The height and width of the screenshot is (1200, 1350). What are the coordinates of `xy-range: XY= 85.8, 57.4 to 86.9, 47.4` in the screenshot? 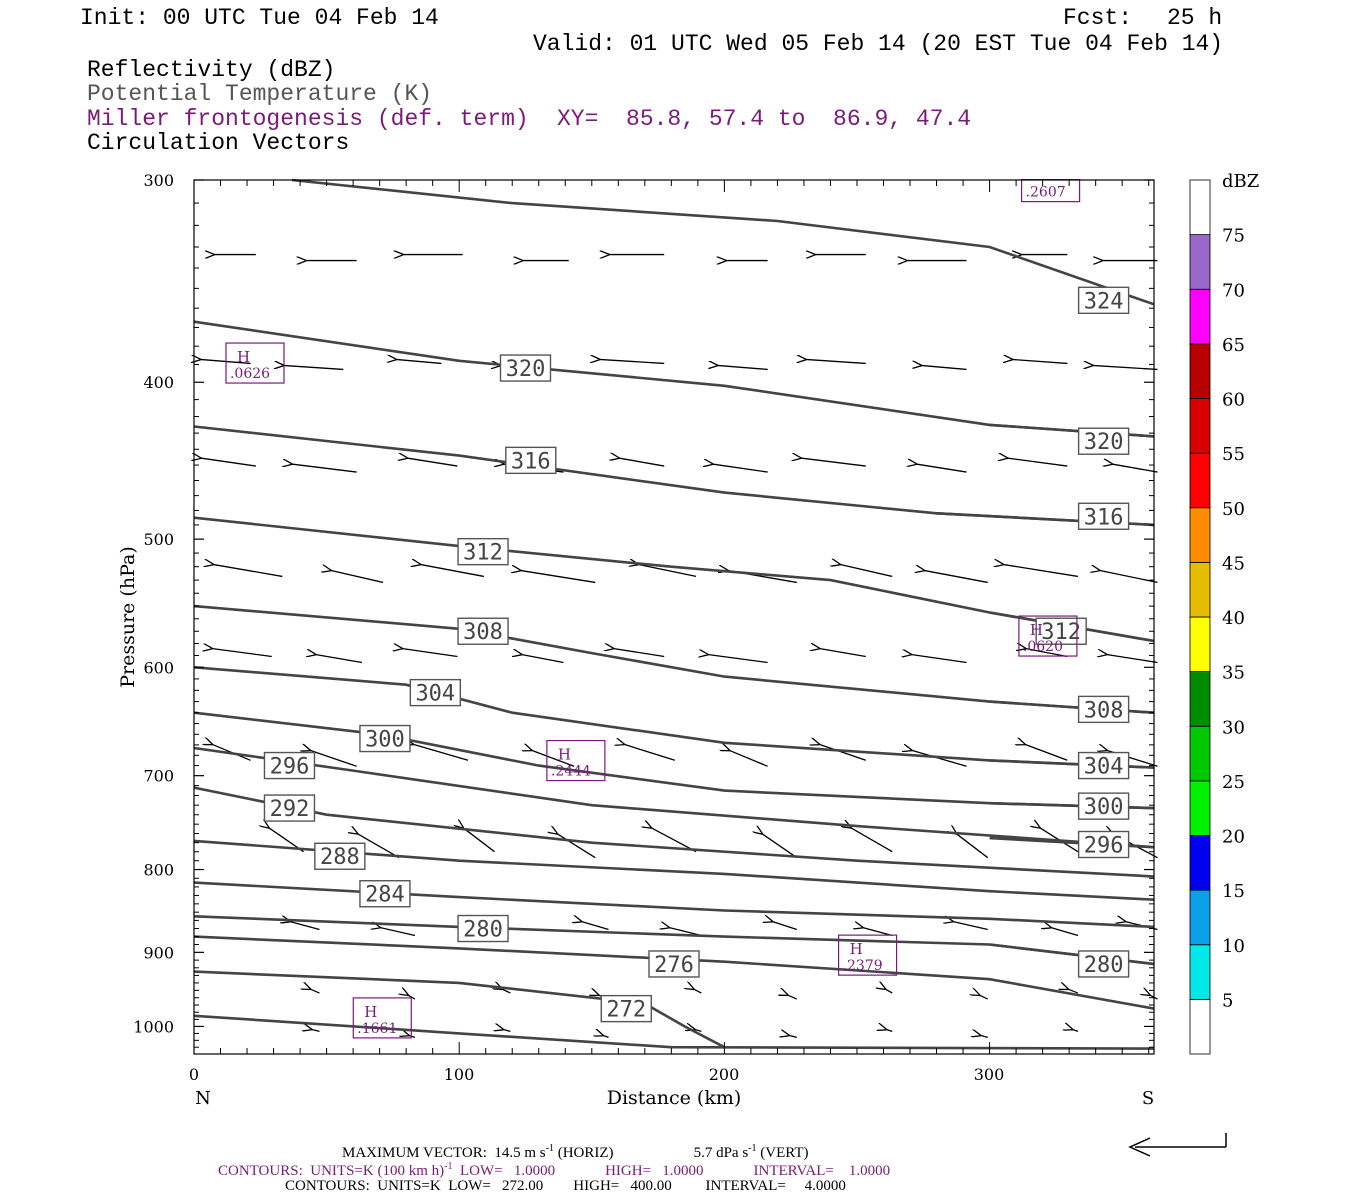 It's located at (764, 119).